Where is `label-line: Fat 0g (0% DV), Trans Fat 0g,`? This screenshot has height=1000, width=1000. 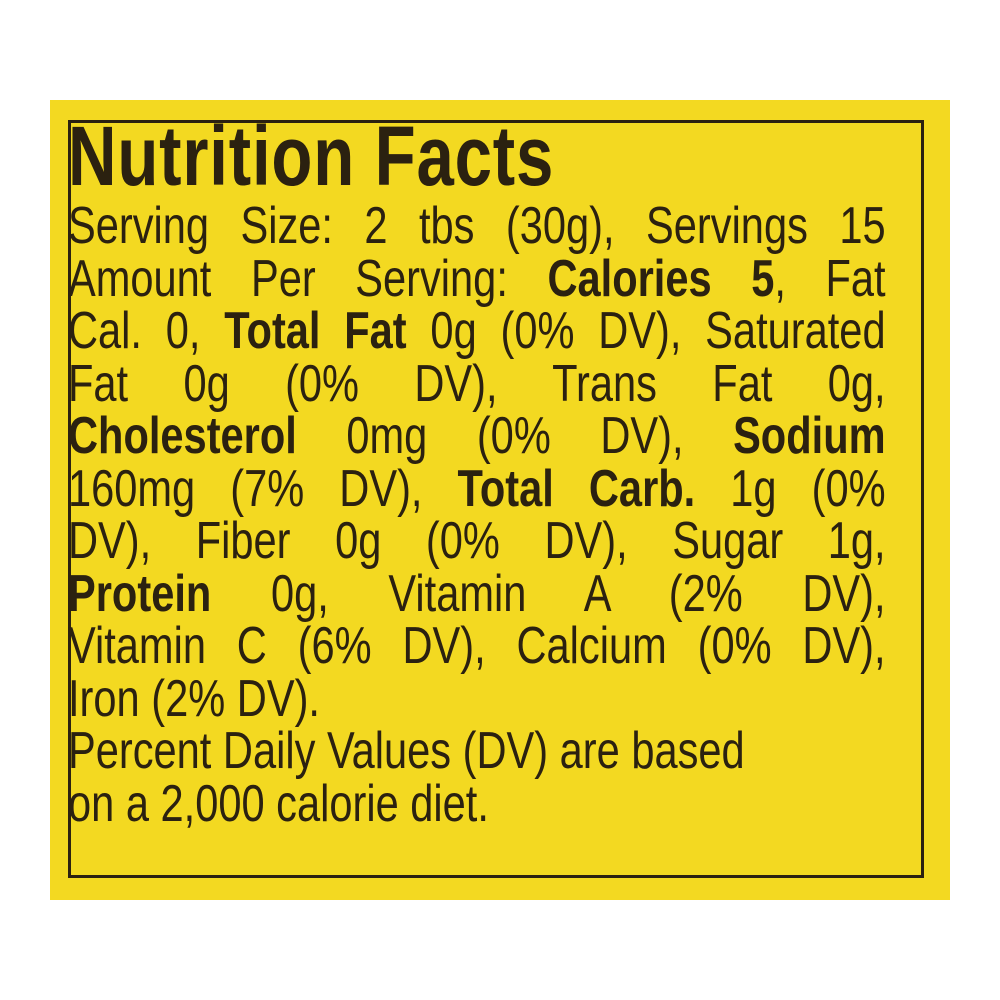
label-line: Fat 0g (0% DV), Trans Fat 0g, is located at coordinates (477, 383).